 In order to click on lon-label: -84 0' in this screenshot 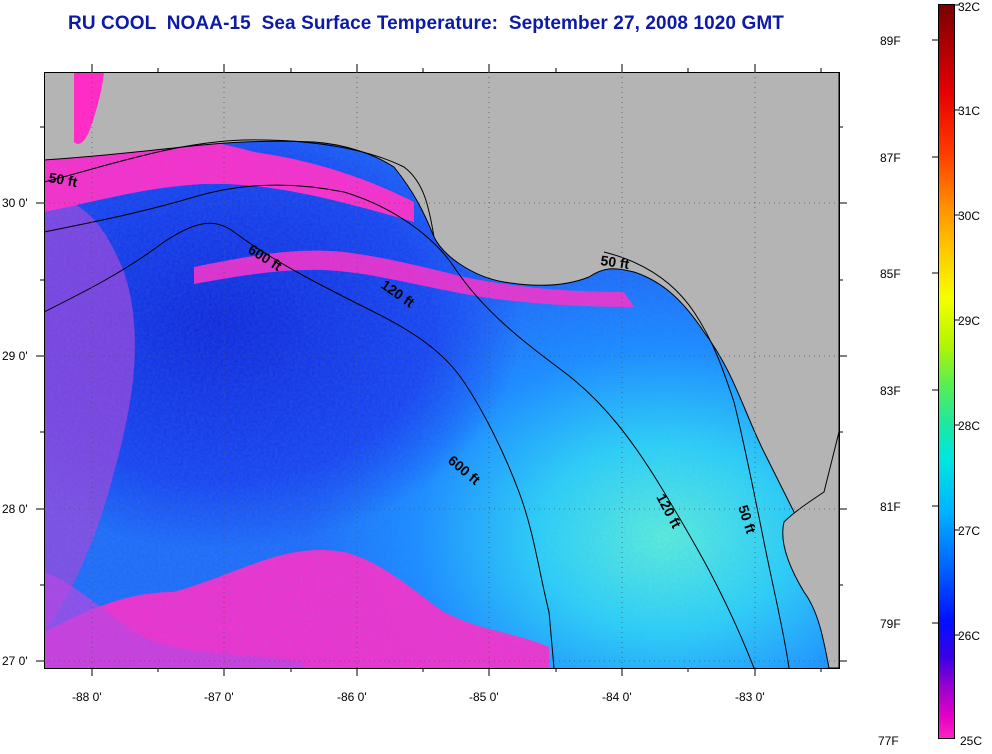, I will do `click(617, 697)`.